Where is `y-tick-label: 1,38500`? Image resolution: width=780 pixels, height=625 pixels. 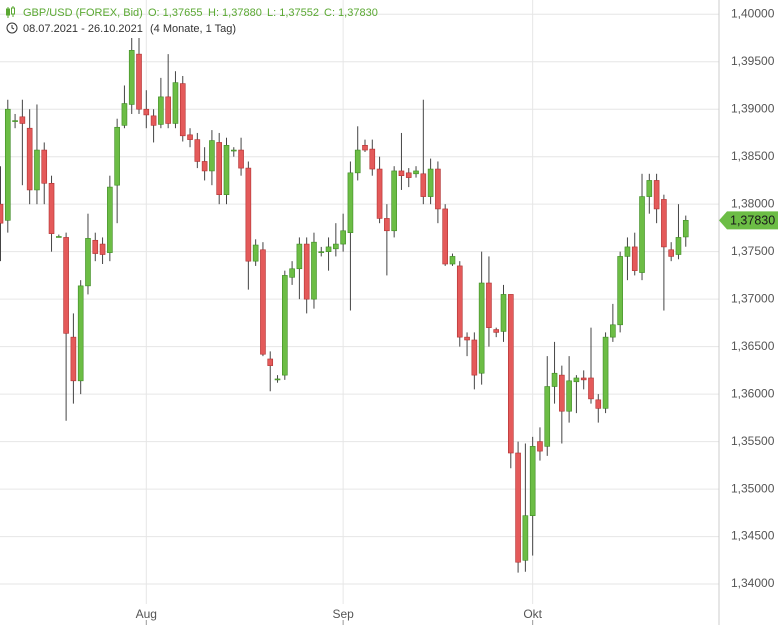
y-tick-label: 1,38500 is located at coordinates (753, 156).